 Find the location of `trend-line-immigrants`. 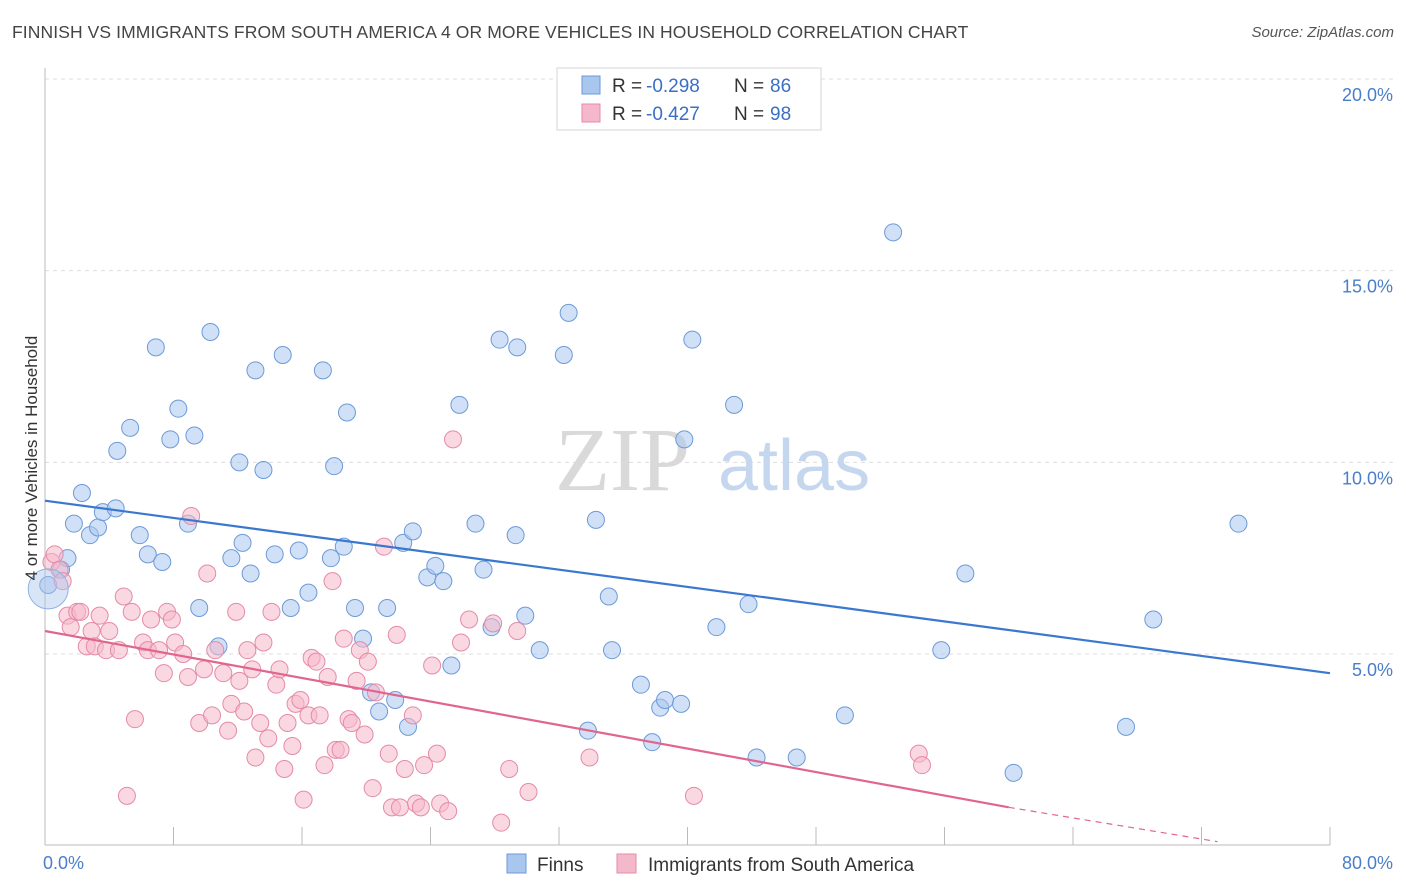

trend-line-immigrants is located at coordinates (526, 719).